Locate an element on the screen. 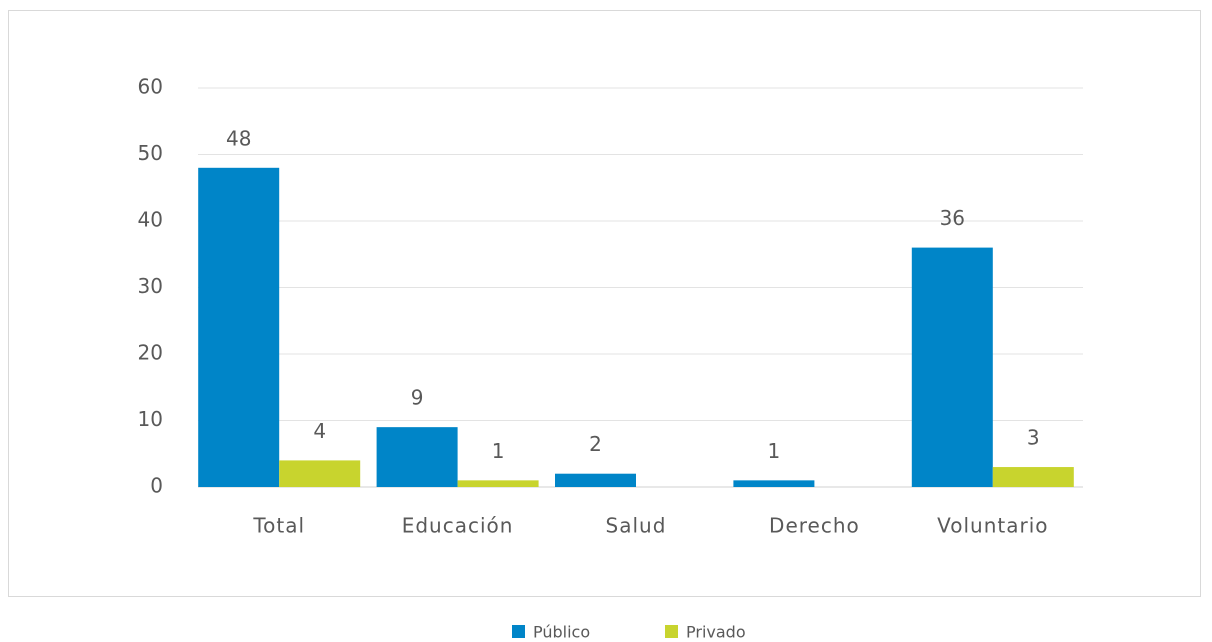 This screenshot has height=642, width=1212. y-tick-label: 50 is located at coordinates (150, 153).